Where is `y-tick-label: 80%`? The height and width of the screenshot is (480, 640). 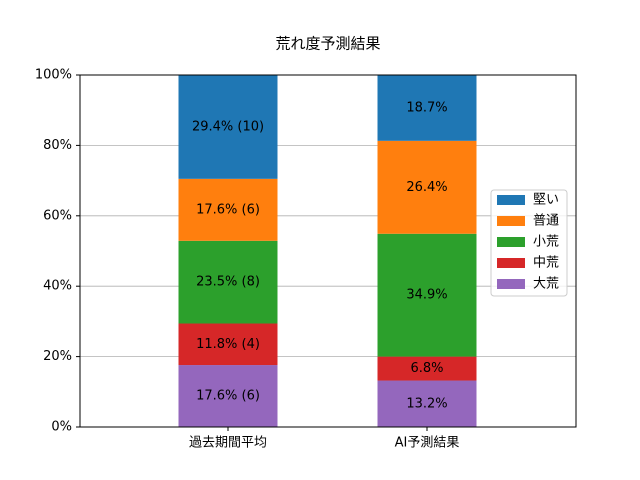 y-tick-label: 80% is located at coordinates (57, 145).